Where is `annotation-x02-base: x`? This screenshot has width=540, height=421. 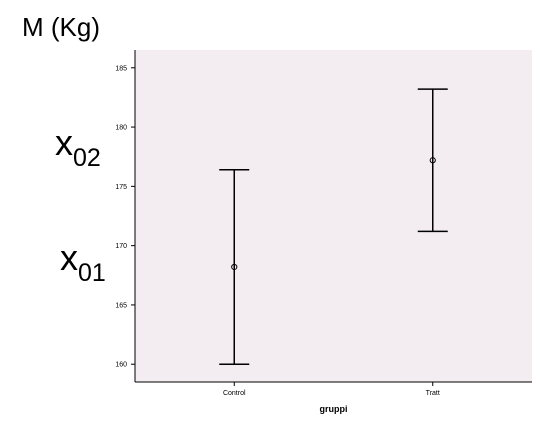
annotation-x02-base: x is located at coordinates (64, 142).